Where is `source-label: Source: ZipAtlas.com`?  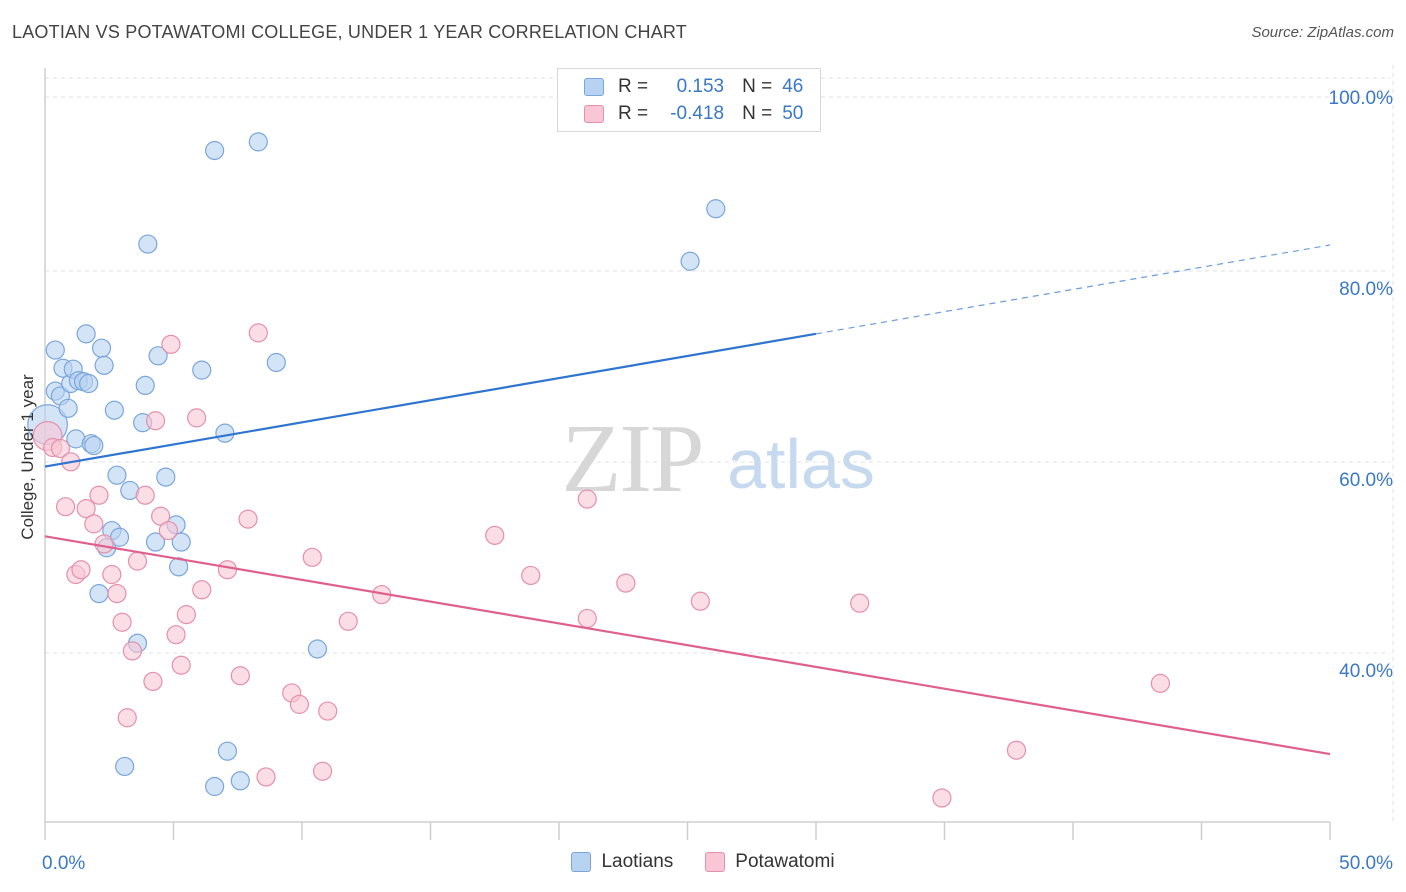
source-label: Source: ZipAtlas.com is located at coordinates (1322, 32).